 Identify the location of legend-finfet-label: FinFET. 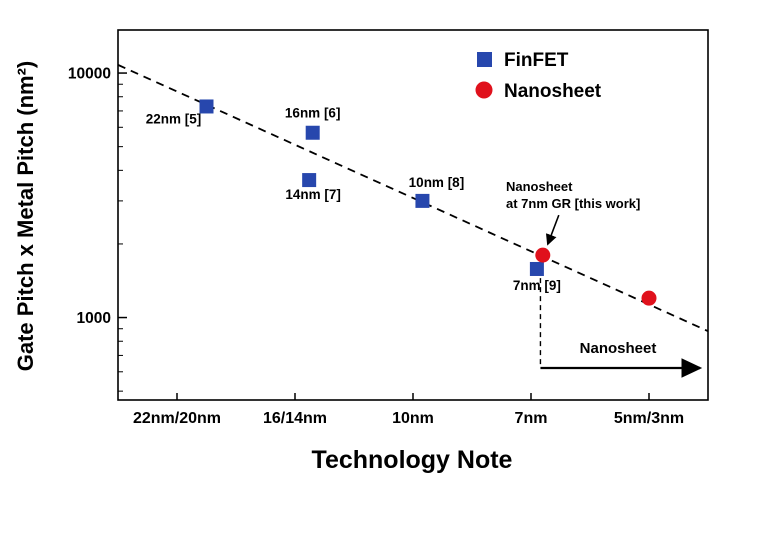
(536, 60).